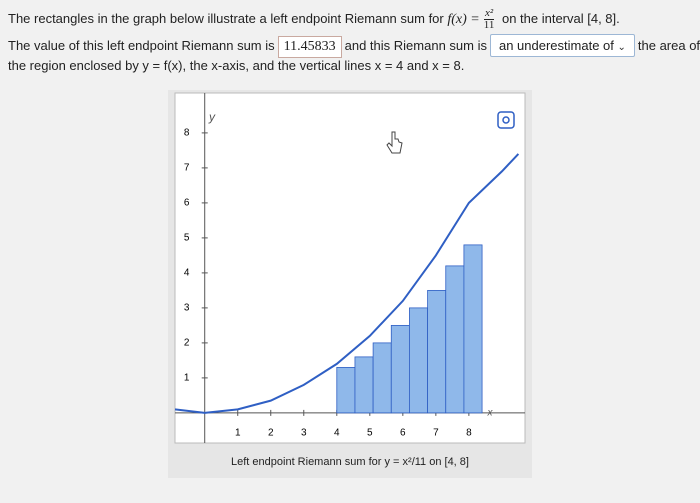  Describe the element at coordinates (187, 203) in the screenshot. I see `y-tick-label: 6` at that location.